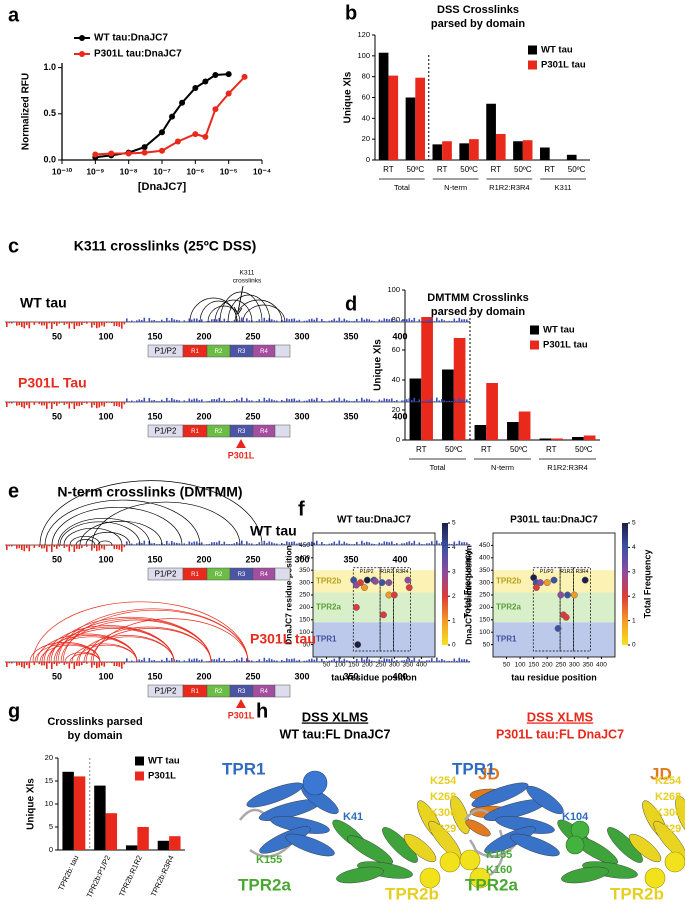 This screenshot has height=909, width=685. I want to click on domain-label: P1/P2, so click(166, 351).